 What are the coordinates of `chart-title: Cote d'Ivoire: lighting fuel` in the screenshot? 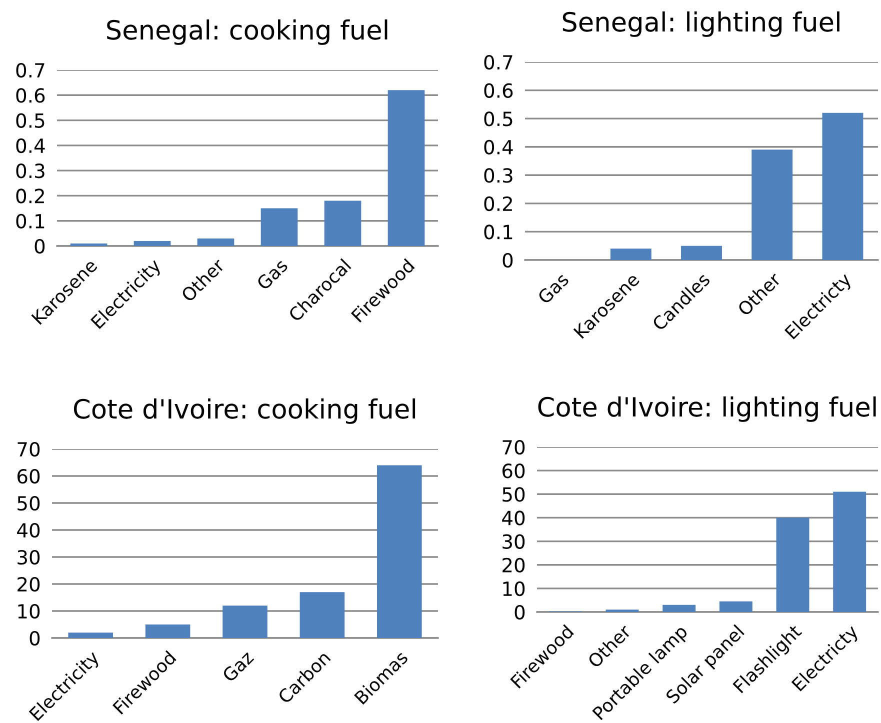 It's located at (707, 409).